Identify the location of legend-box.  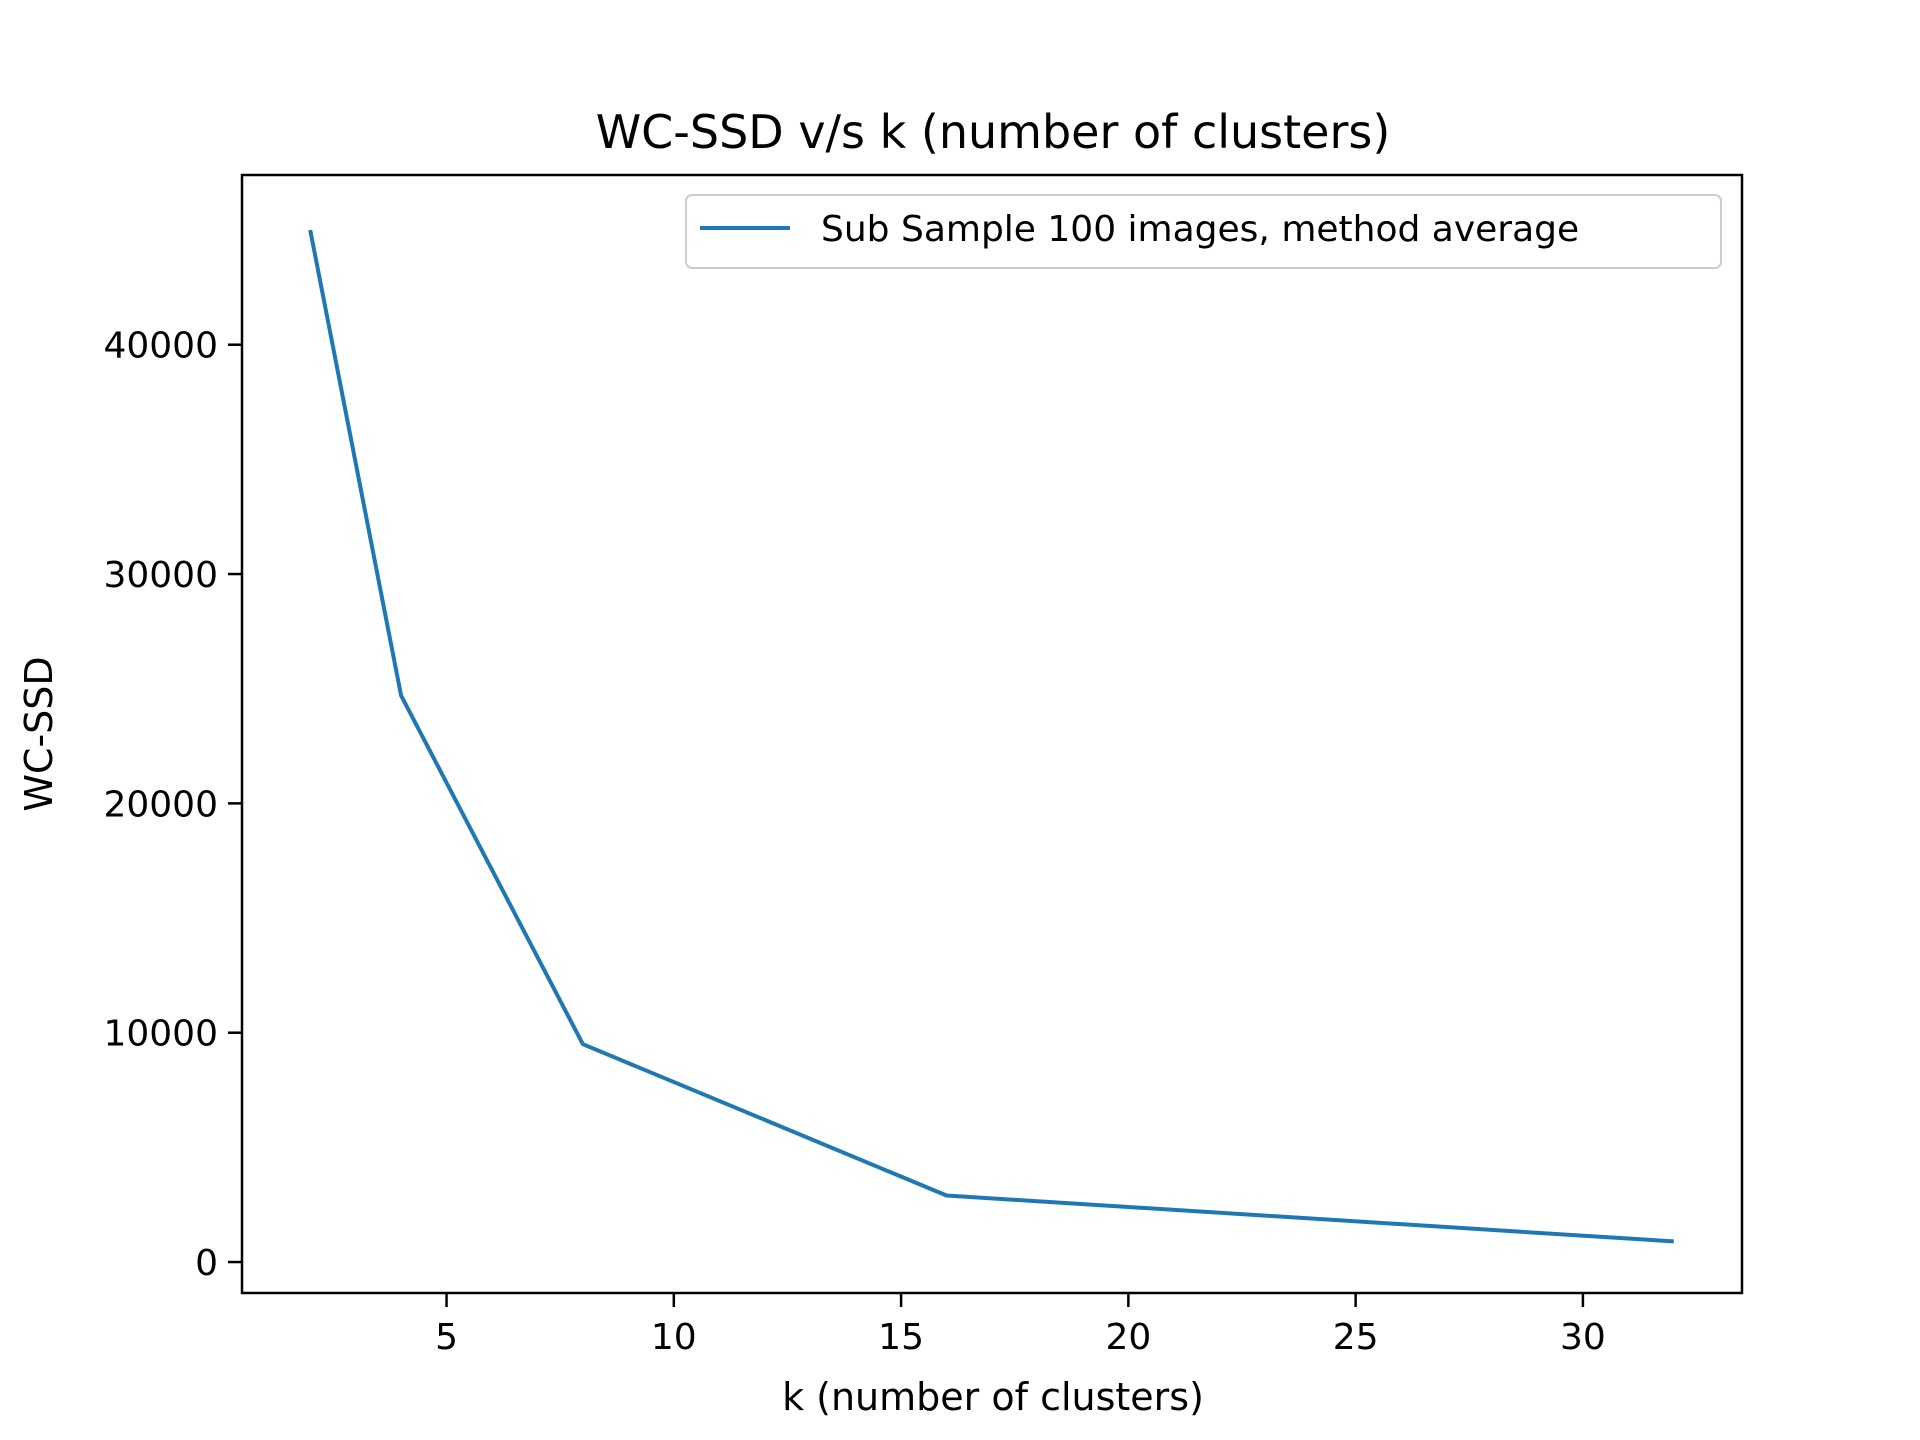
(1203, 231).